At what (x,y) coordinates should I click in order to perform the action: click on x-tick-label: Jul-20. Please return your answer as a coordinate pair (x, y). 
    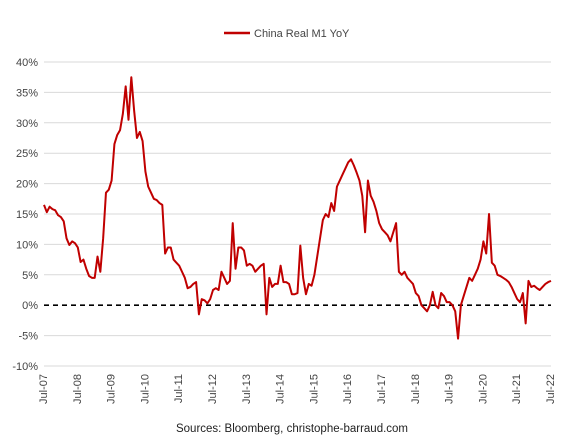
    Looking at the image, I should click on (483, 389).